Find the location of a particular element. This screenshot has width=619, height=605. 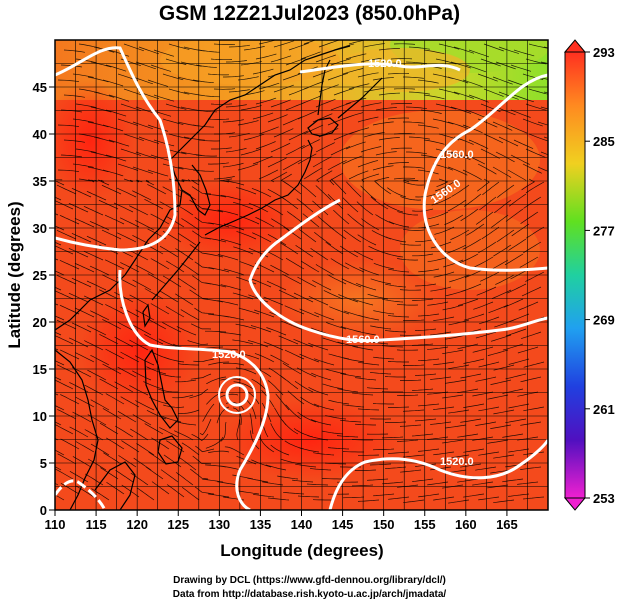

y-axis-label: Latitude (degrees) is located at coordinates (14, 274).